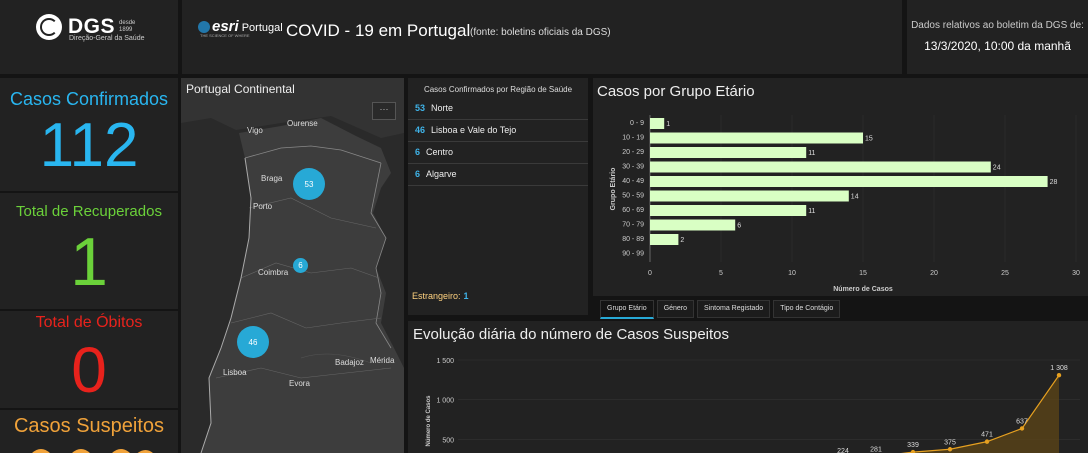  I want to click on x-tick-label: 0, so click(650, 273).